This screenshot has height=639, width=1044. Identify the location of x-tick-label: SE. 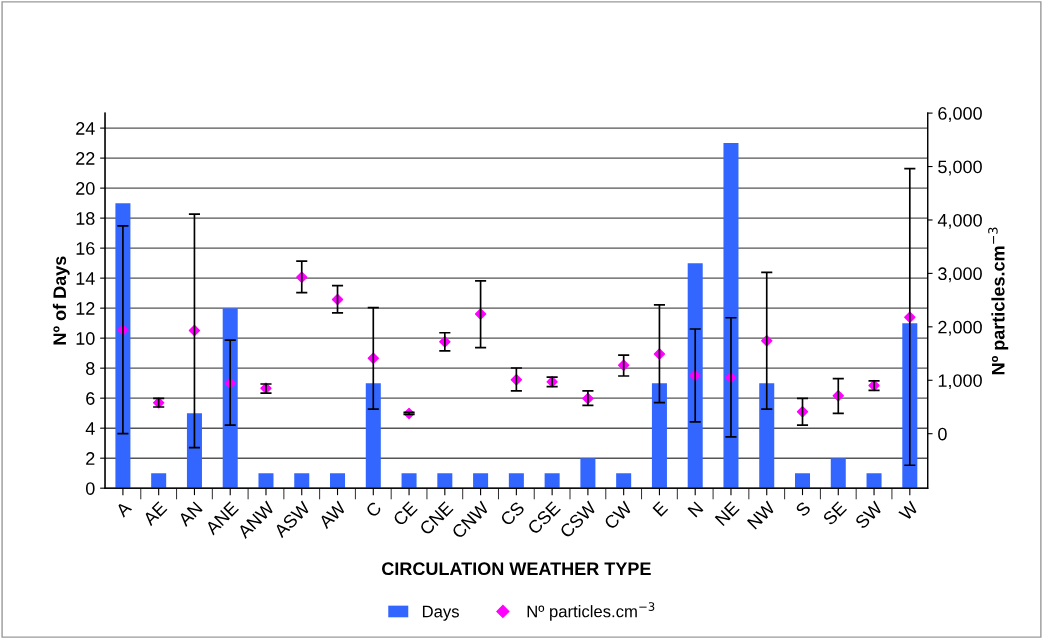
(835, 513).